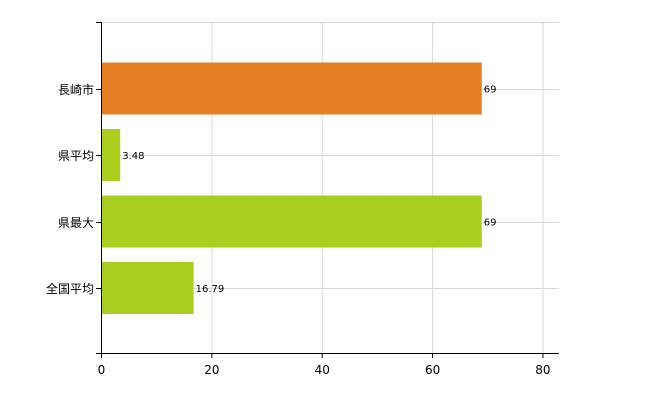  What do you see at coordinates (432, 370) in the screenshot?
I see `x-tick-label: 60` at bounding box center [432, 370].